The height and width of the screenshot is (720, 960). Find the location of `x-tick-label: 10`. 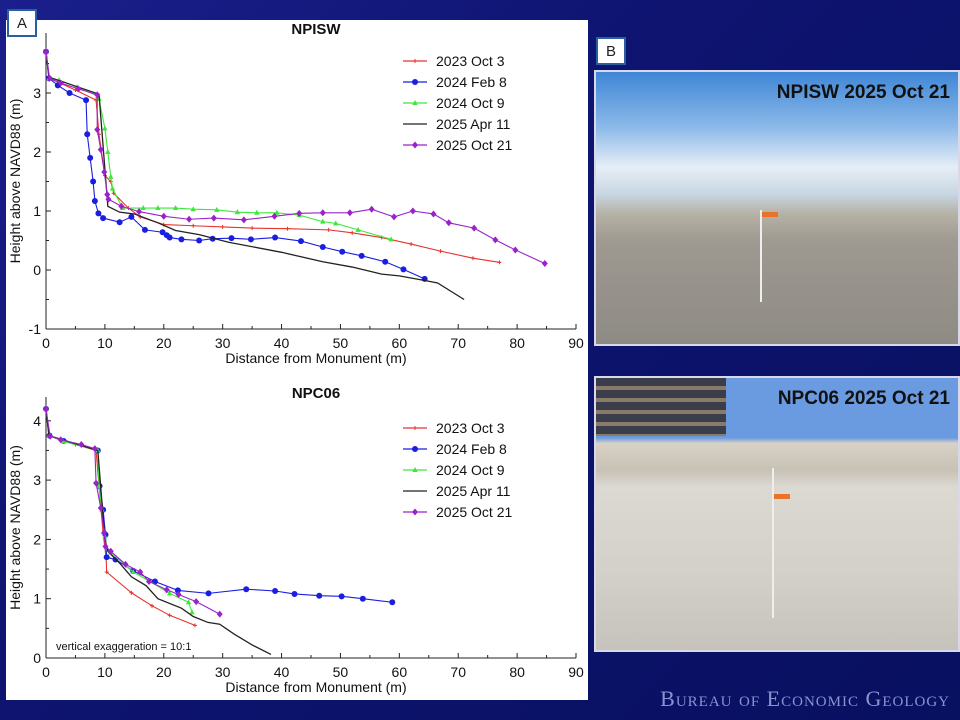

x-tick-label: 10 is located at coordinates (105, 343).